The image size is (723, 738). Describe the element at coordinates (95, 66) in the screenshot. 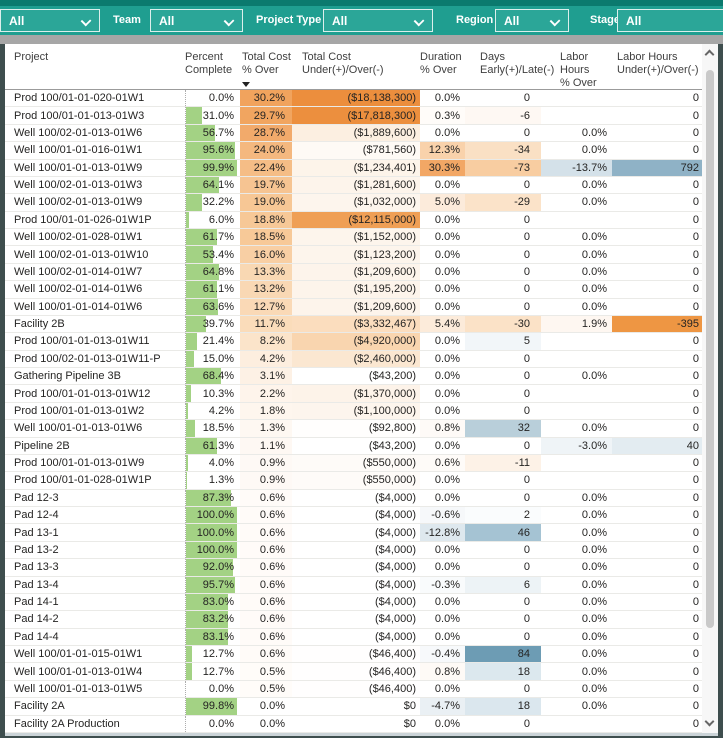

I see `column-header-project: Project` at that location.